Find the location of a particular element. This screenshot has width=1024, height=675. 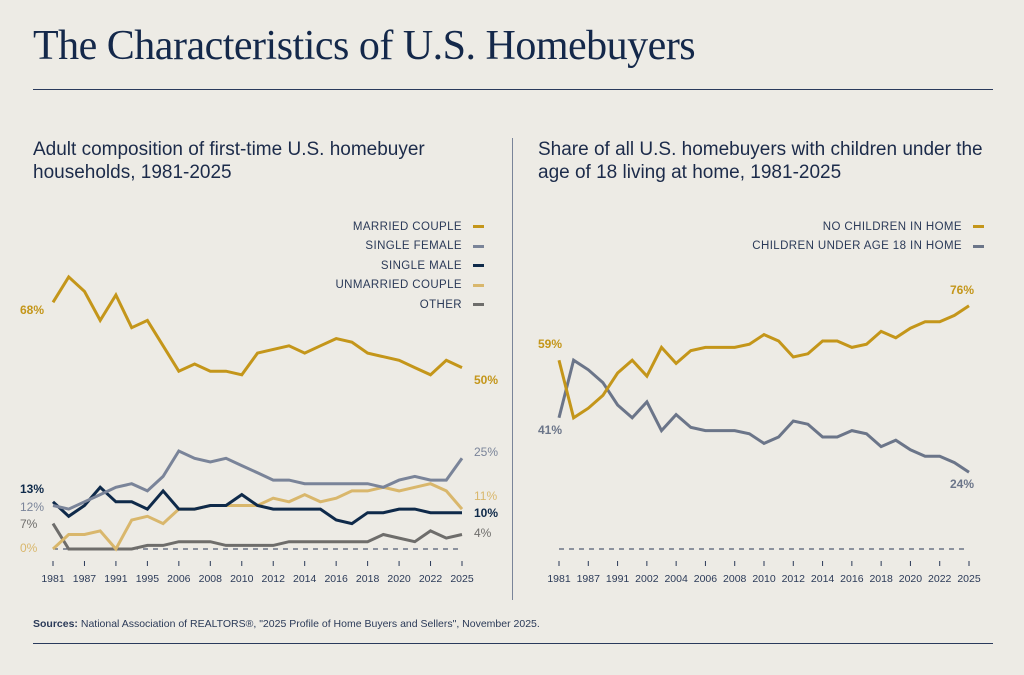

series-line-single-male is located at coordinates (256, 505).